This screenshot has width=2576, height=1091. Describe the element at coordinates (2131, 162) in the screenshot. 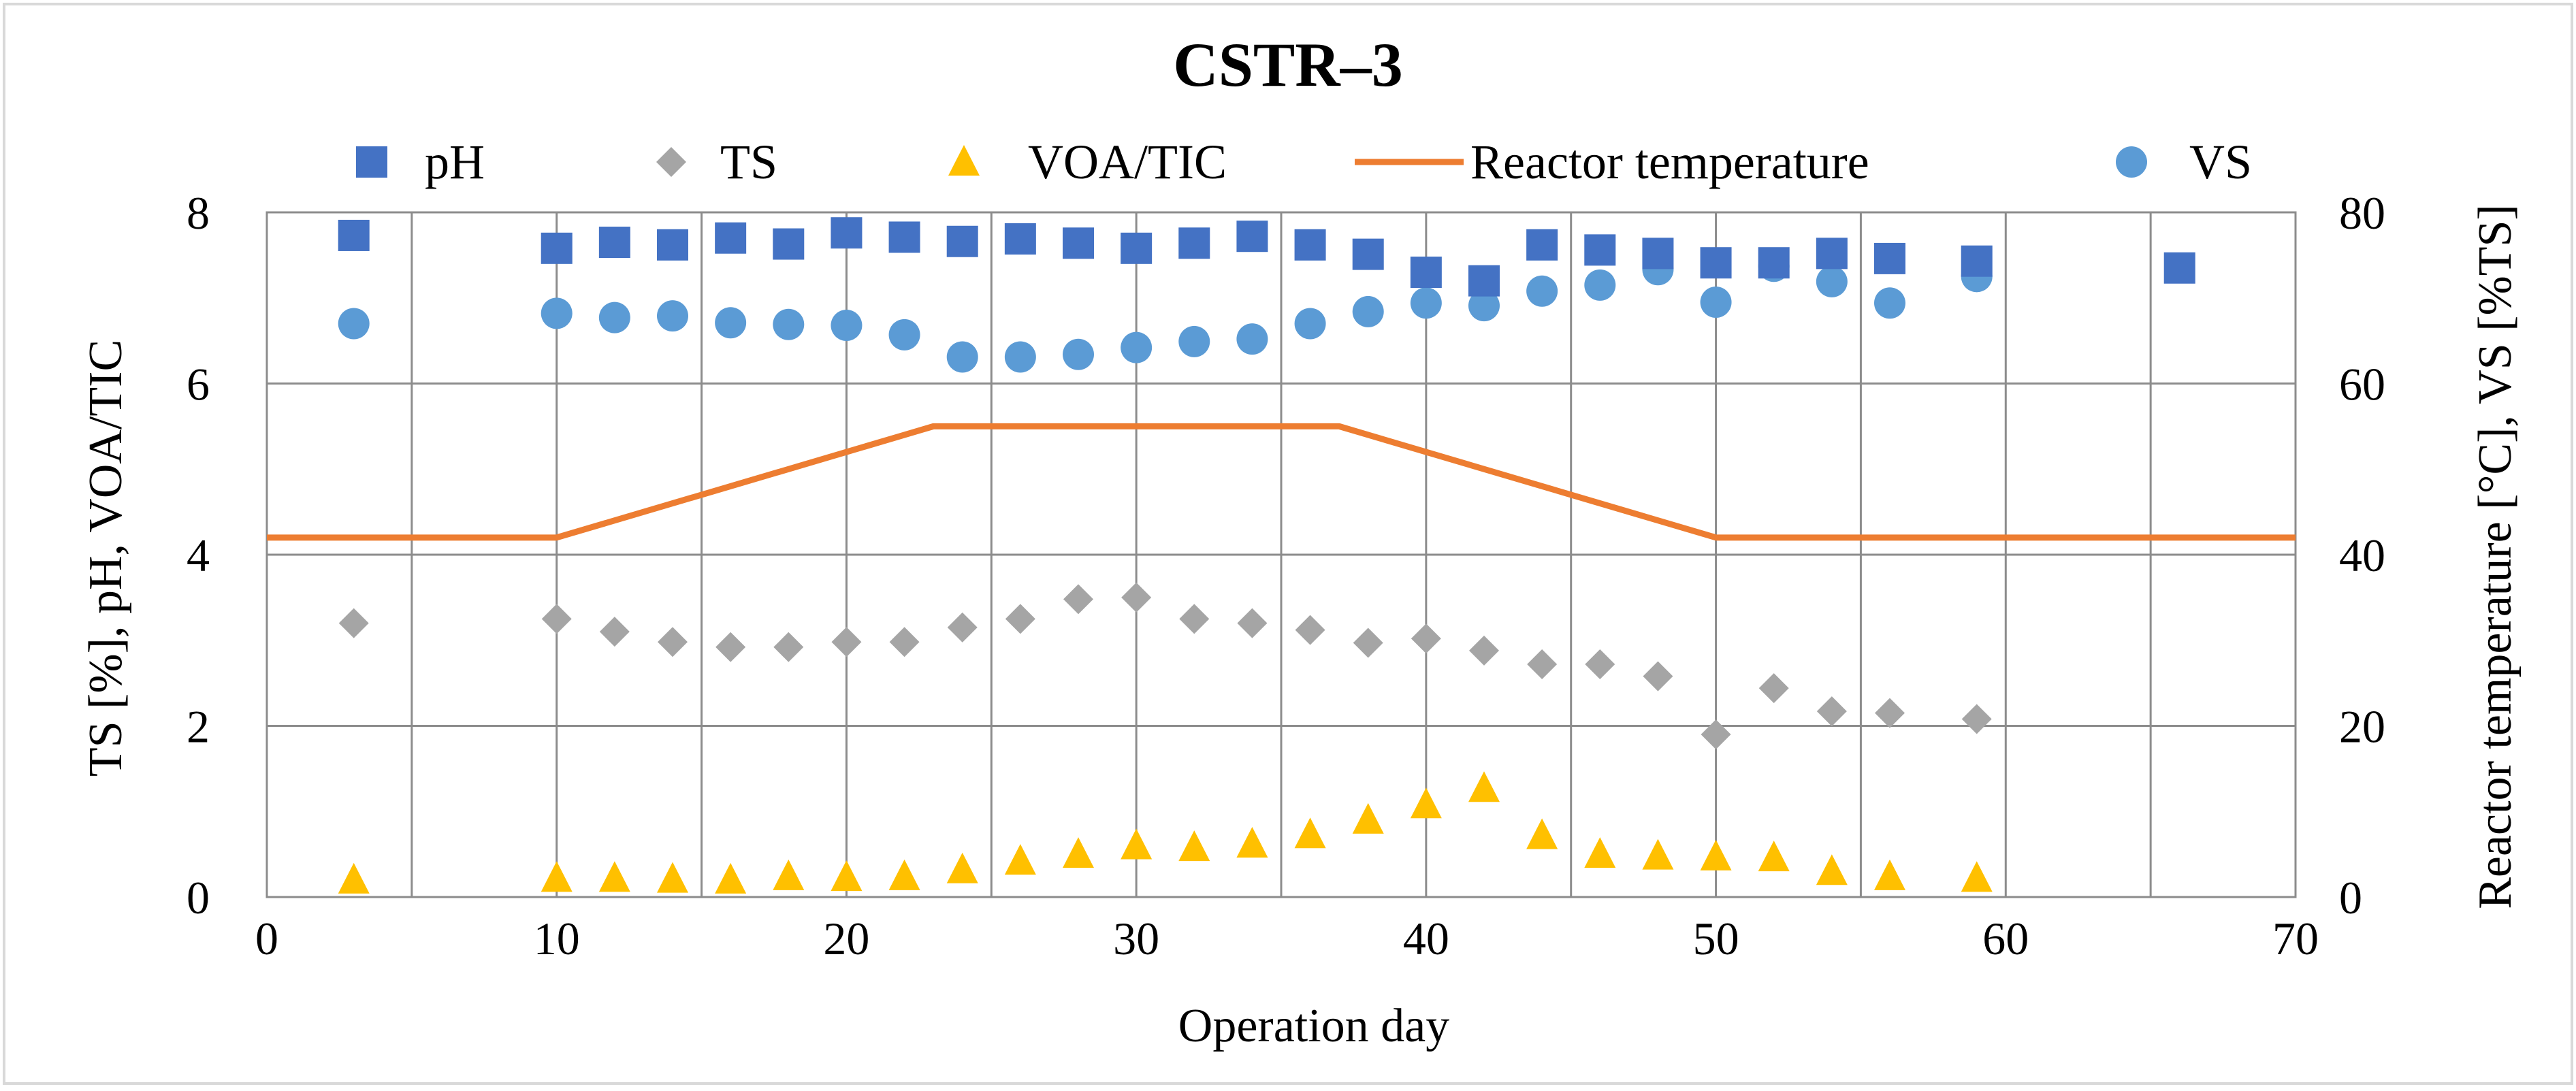

I see `legend-swatch-vs` at that location.